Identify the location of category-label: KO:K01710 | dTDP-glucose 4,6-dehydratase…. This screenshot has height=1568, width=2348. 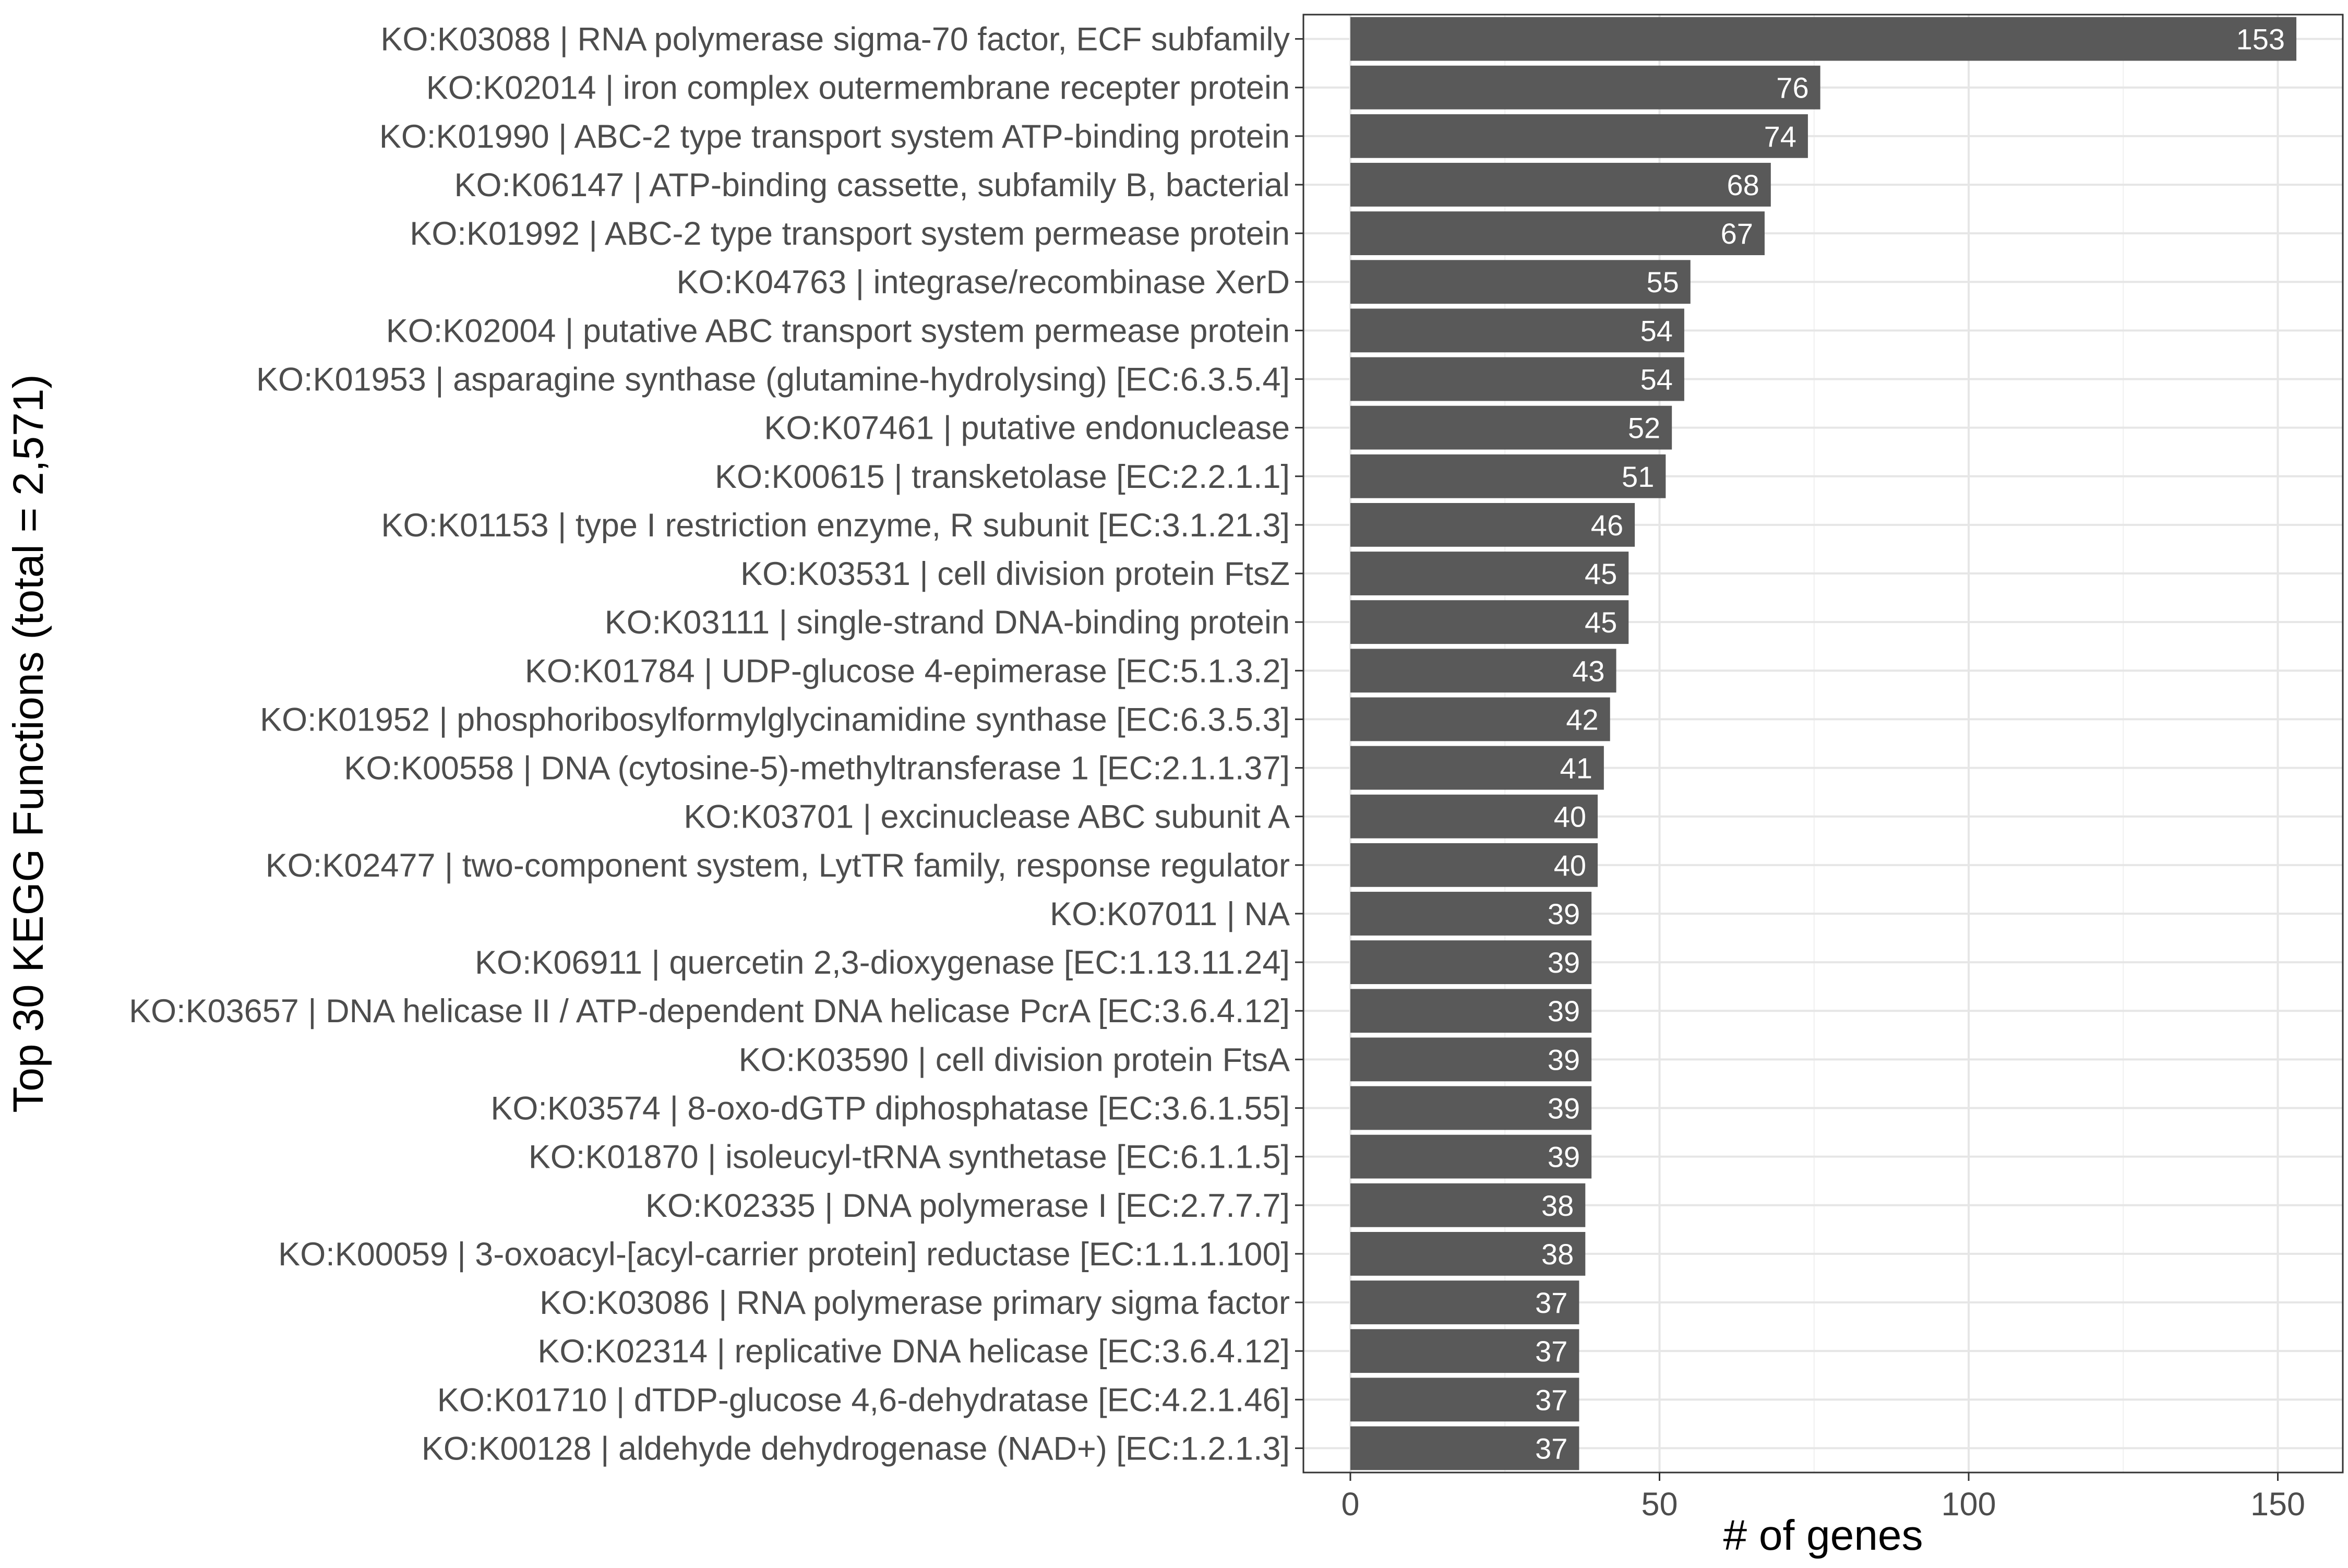
(863, 1400).